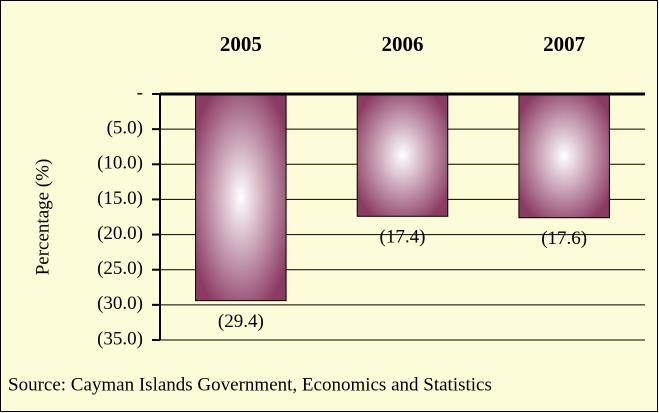 Image resolution: width=659 pixels, height=413 pixels. Describe the element at coordinates (403, 237) in the screenshot. I see `data-label: (17.4)` at that location.